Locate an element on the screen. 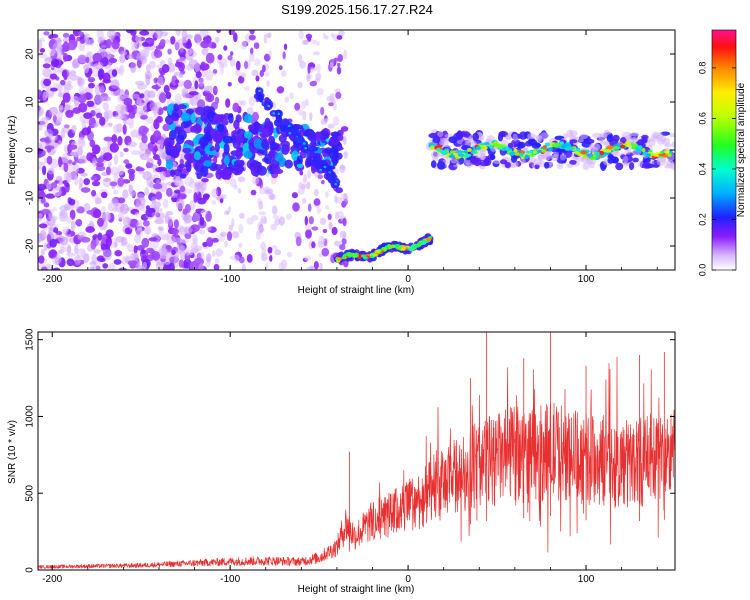  x-tick-label: -100 is located at coordinates (230, 579).